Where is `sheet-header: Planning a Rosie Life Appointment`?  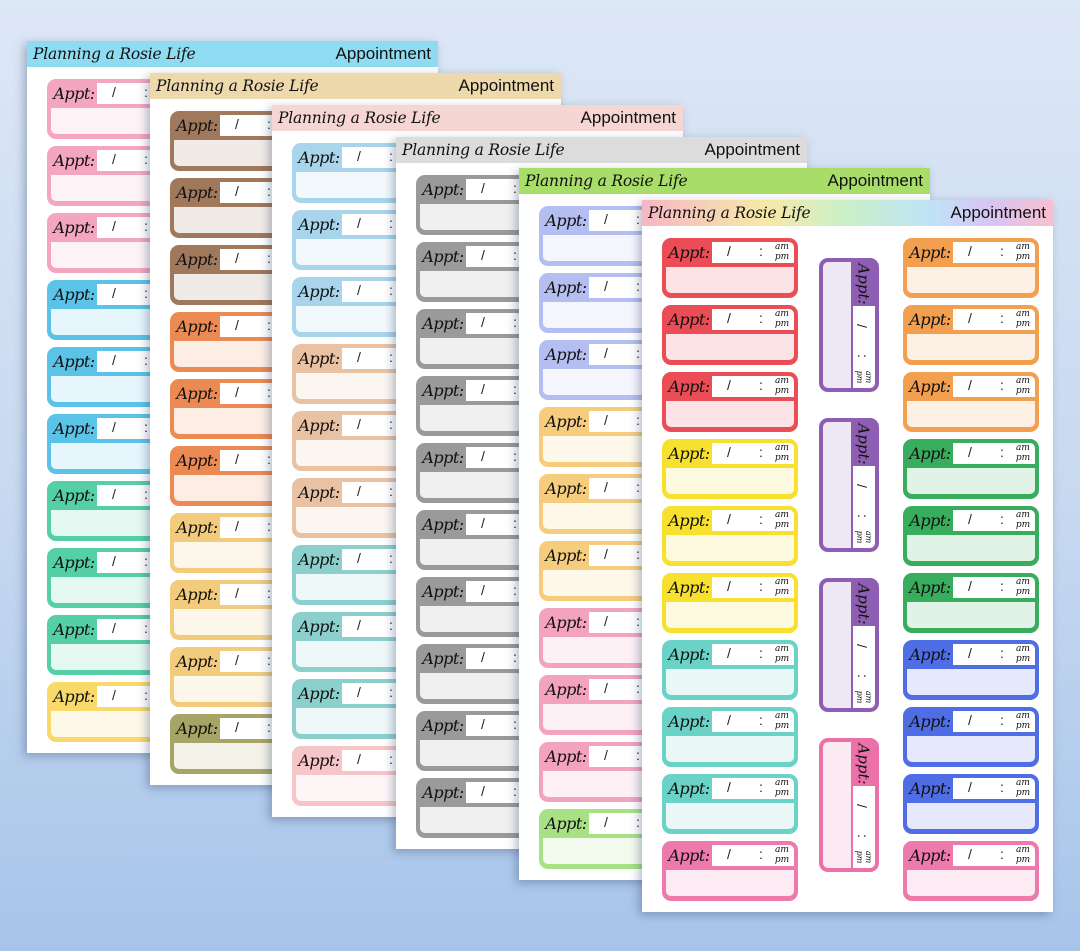 sheet-header: Planning a Rosie Life Appointment is located at coordinates (355, 86).